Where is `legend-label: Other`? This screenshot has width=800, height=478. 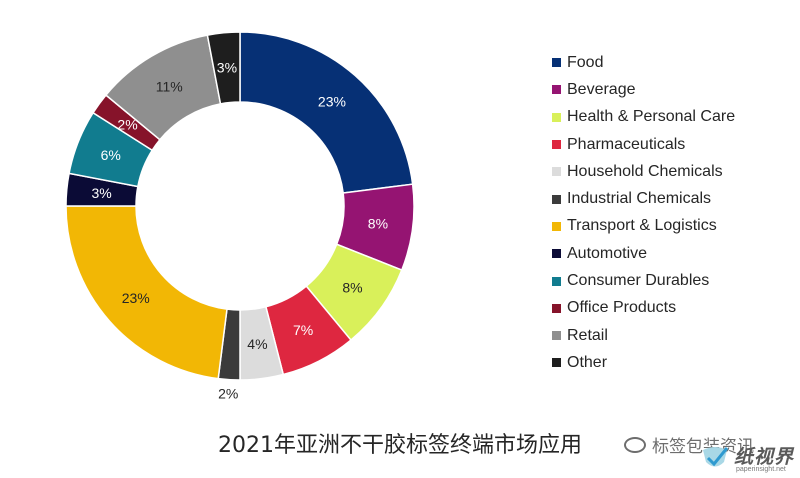
legend-label: Other is located at coordinates (587, 362).